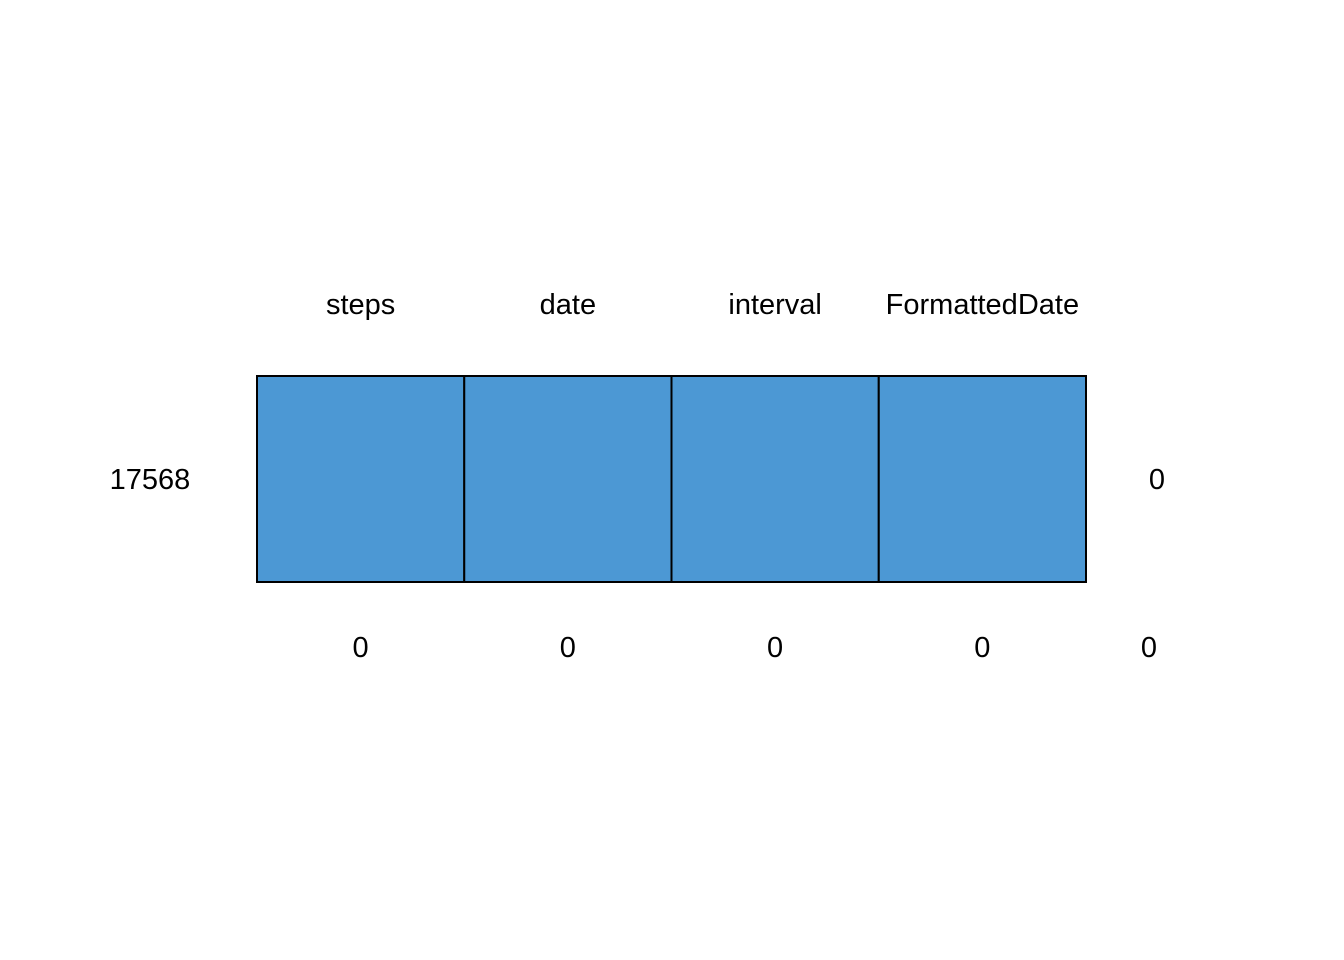 Image resolution: width=1344 pixels, height=960 pixels. What do you see at coordinates (1149, 648) in the screenshot?
I see `total-missing-label: 0` at bounding box center [1149, 648].